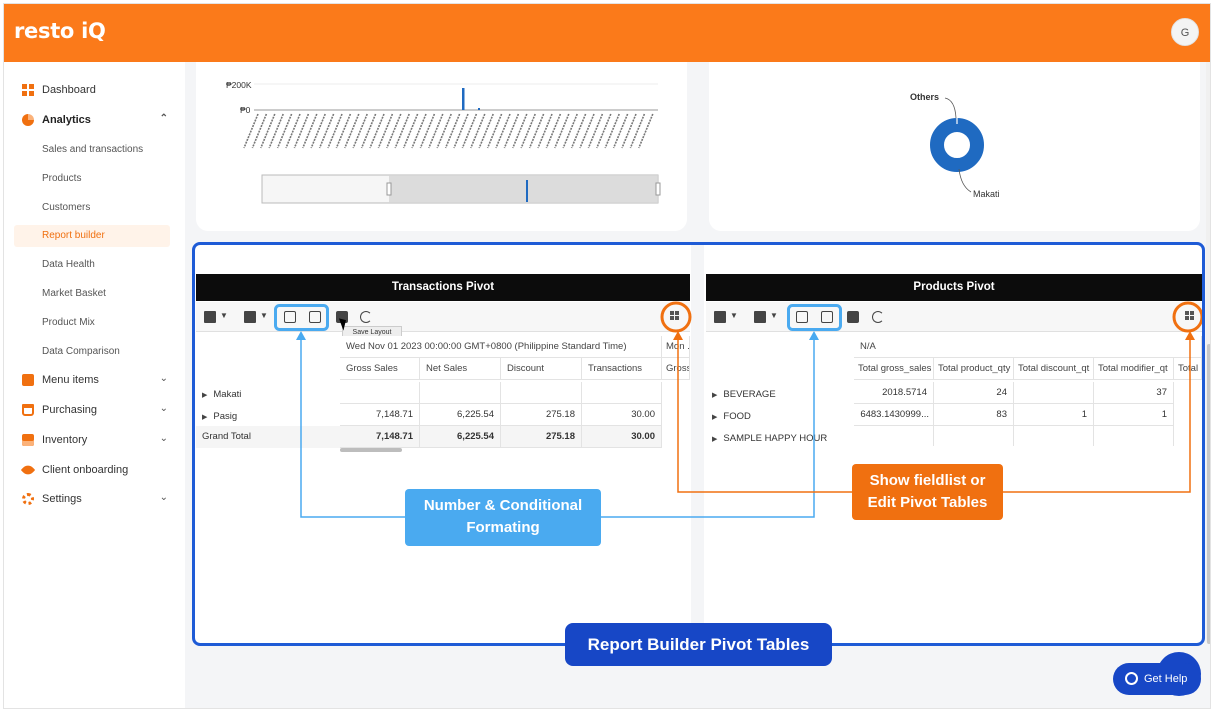 Image resolution: width=1224 pixels, height=712 pixels. I want to click on sidebar-item-label: Settings, so click(62, 499).